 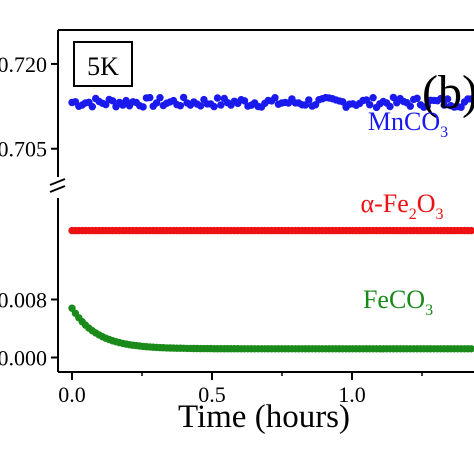 What do you see at coordinates (23, 149) in the screenshot?
I see `y-tick-label: 0.705` at bounding box center [23, 149].